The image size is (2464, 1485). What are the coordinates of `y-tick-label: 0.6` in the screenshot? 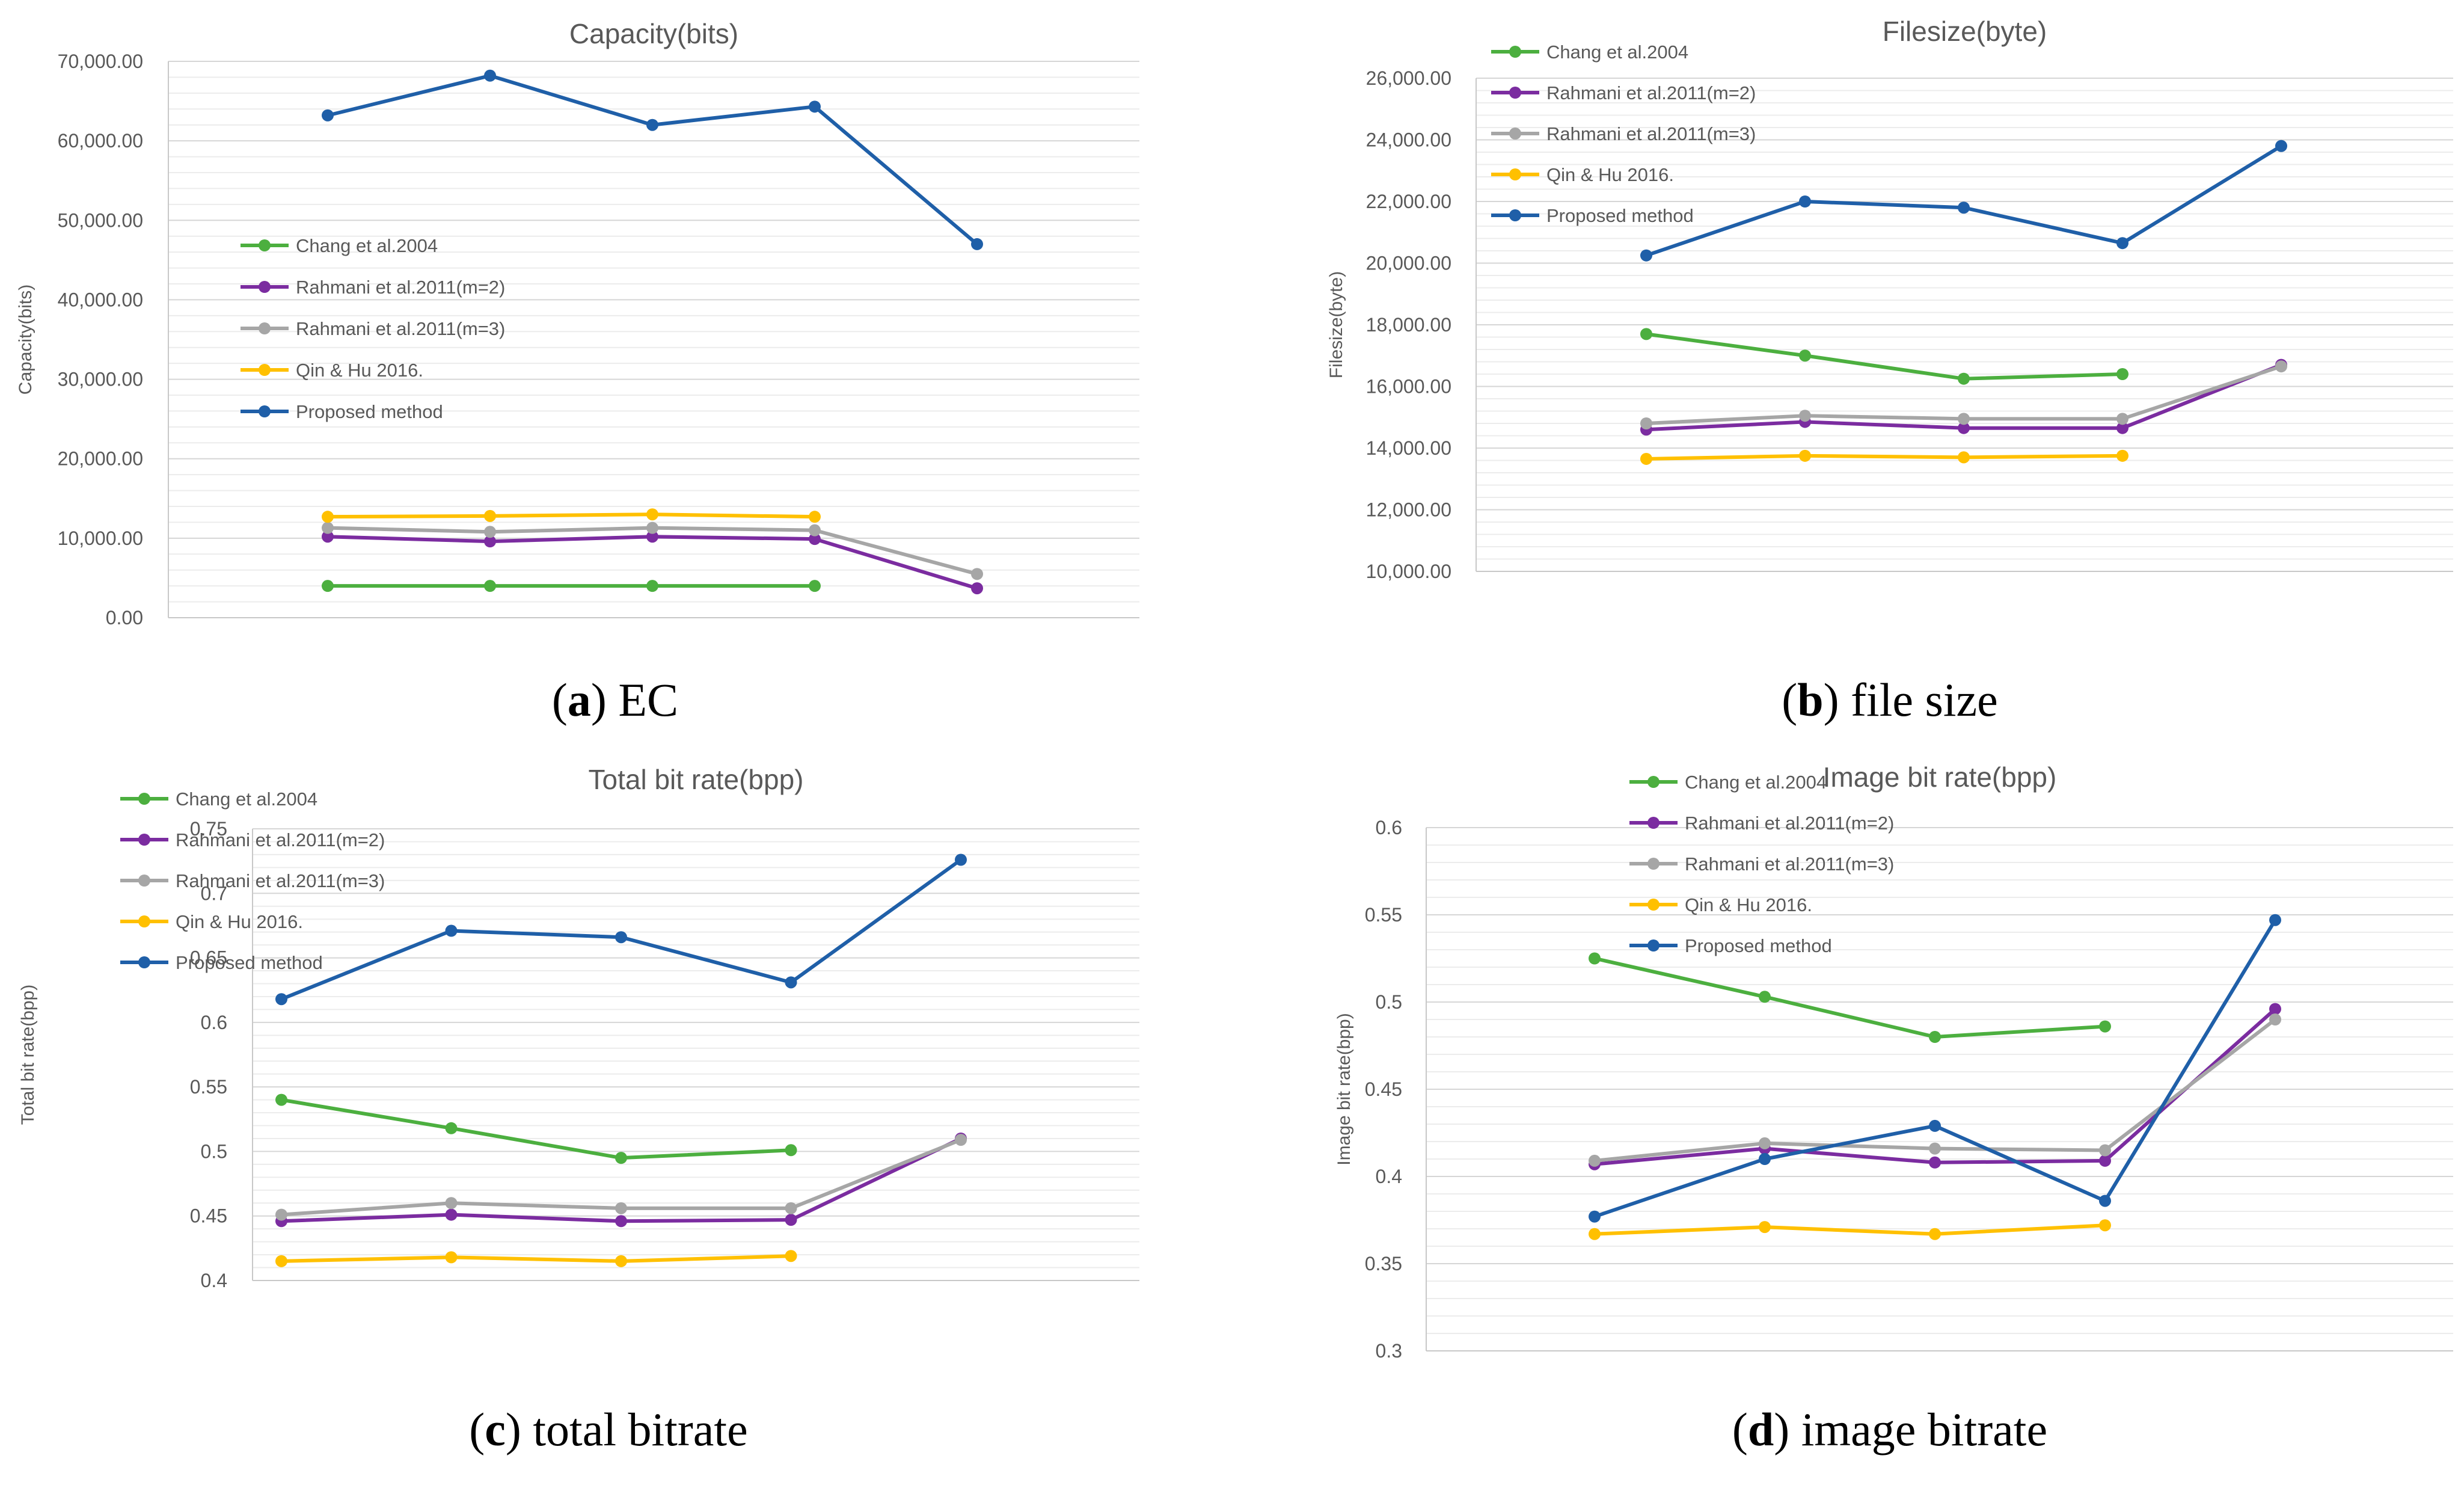 It's located at (1389, 827).